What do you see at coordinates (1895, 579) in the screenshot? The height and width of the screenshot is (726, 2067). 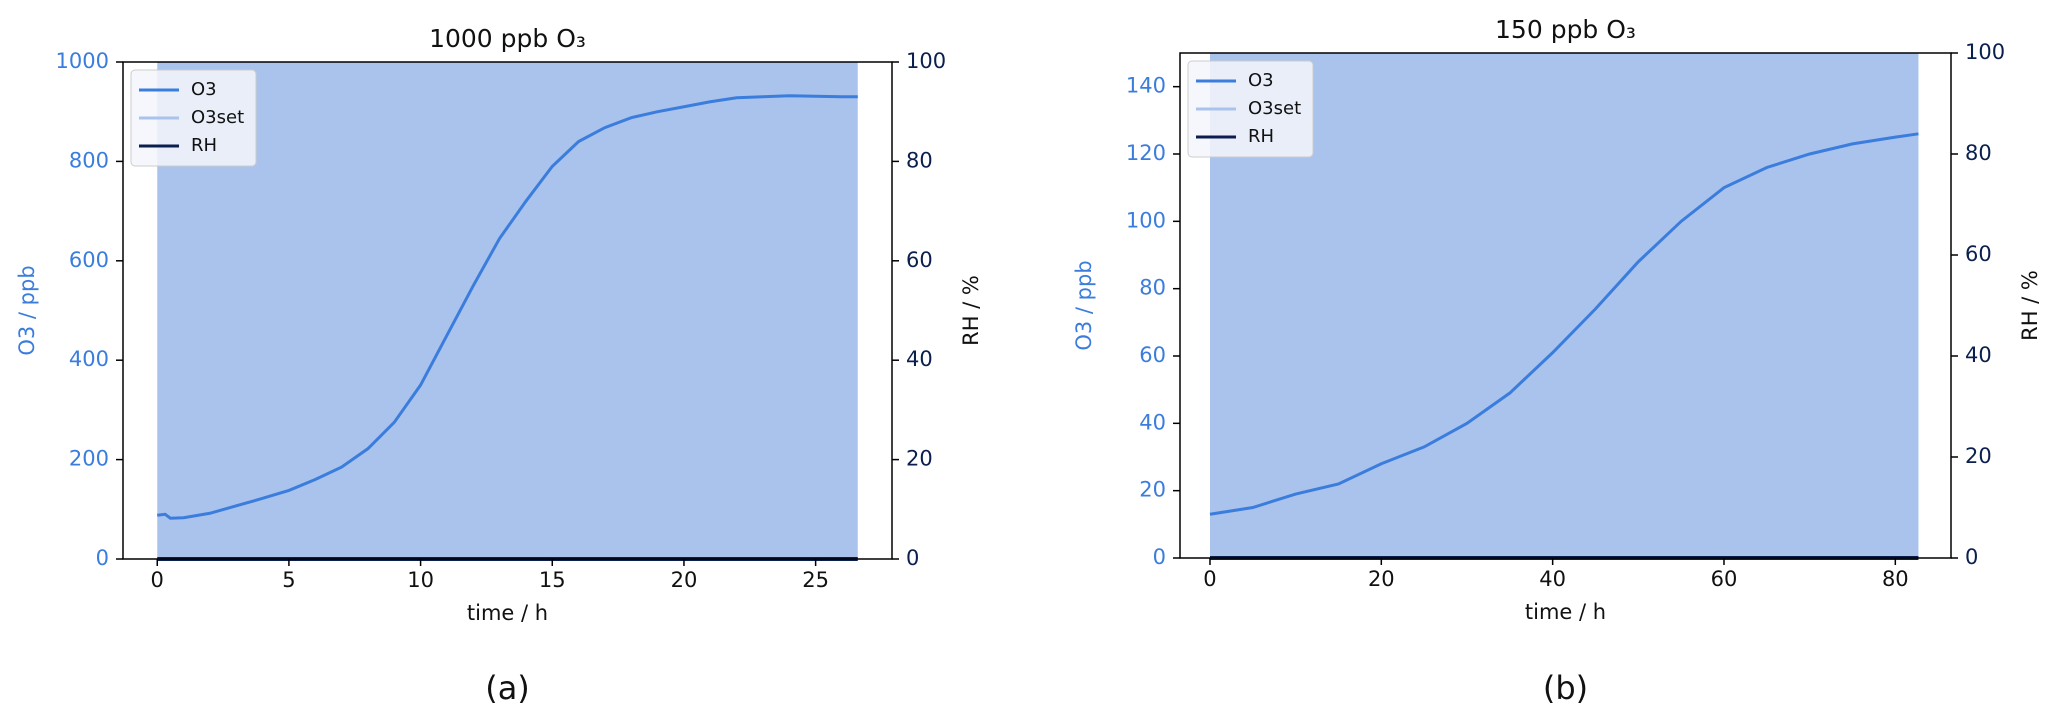 I see `x-tick-label: 80` at bounding box center [1895, 579].